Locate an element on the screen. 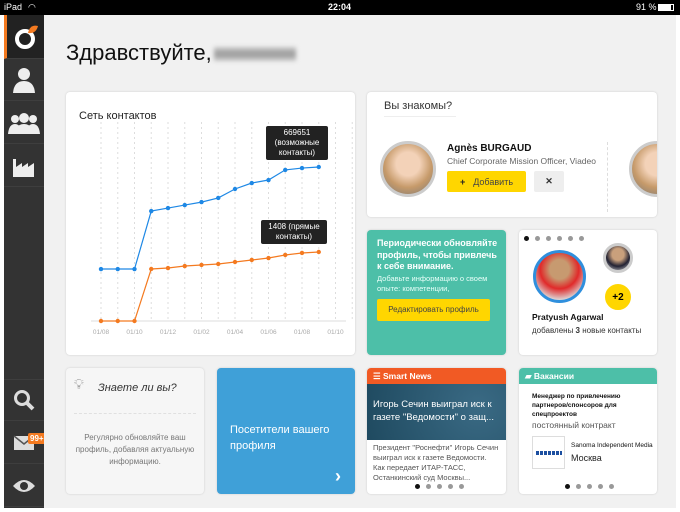 The image size is (680, 512). contacts-text: добавлены 3 новые контакты is located at coordinates (593, 330).